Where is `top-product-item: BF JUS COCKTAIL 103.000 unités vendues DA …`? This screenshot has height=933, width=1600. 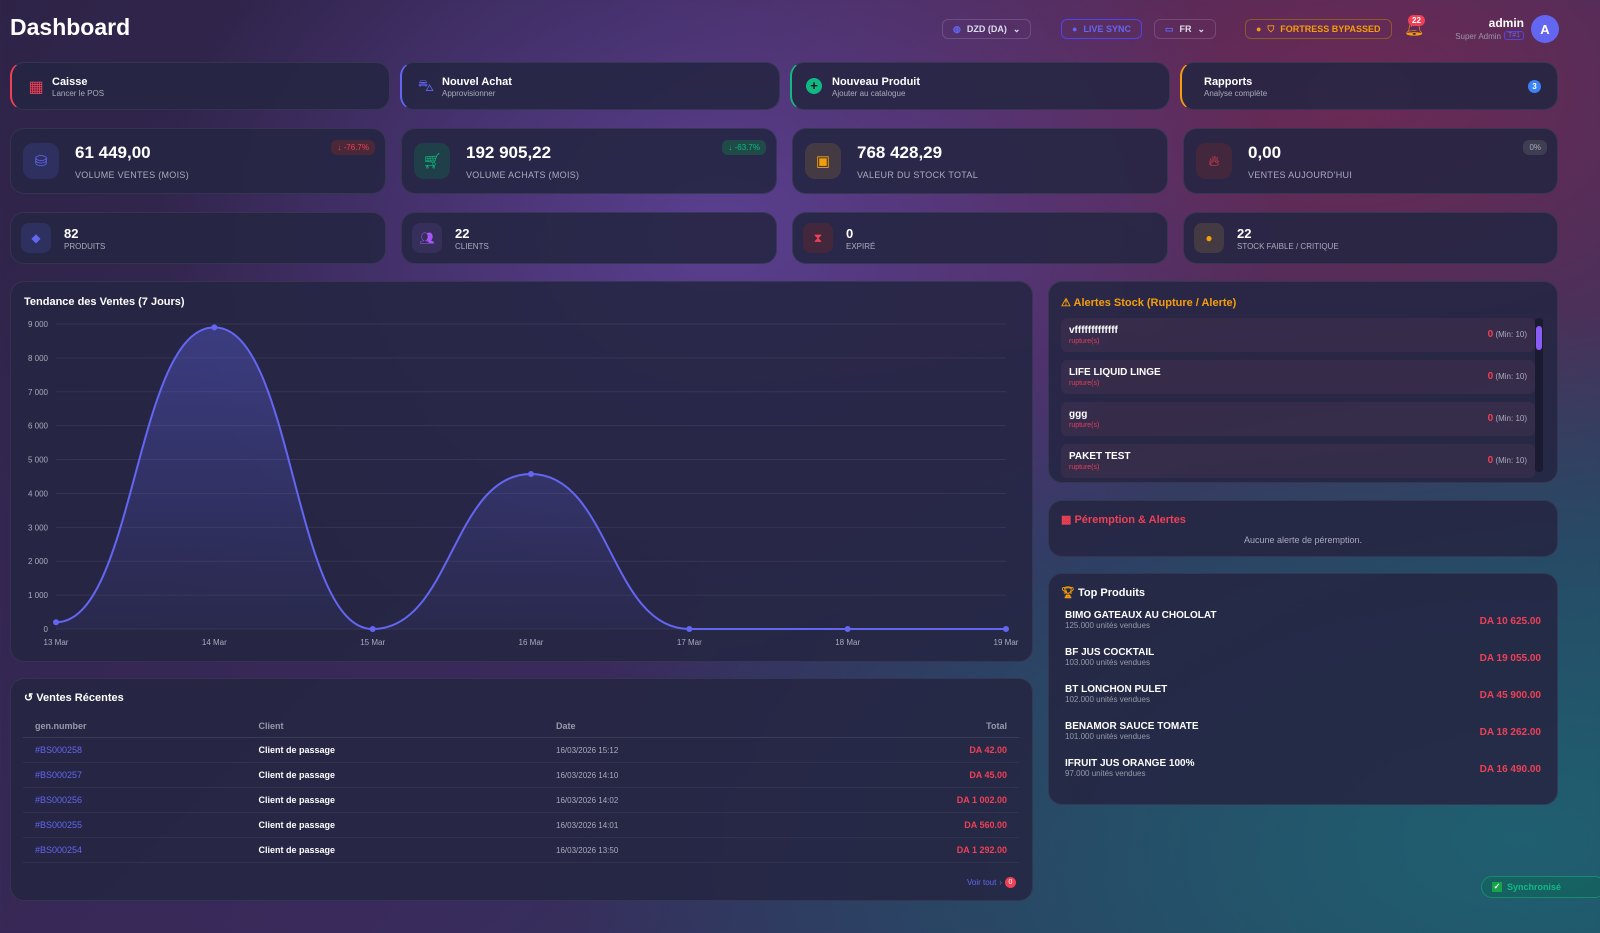
top-product-item: BF JUS COCKTAIL 103.000 unités vendues DA … is located at coordinates (1303, 657).